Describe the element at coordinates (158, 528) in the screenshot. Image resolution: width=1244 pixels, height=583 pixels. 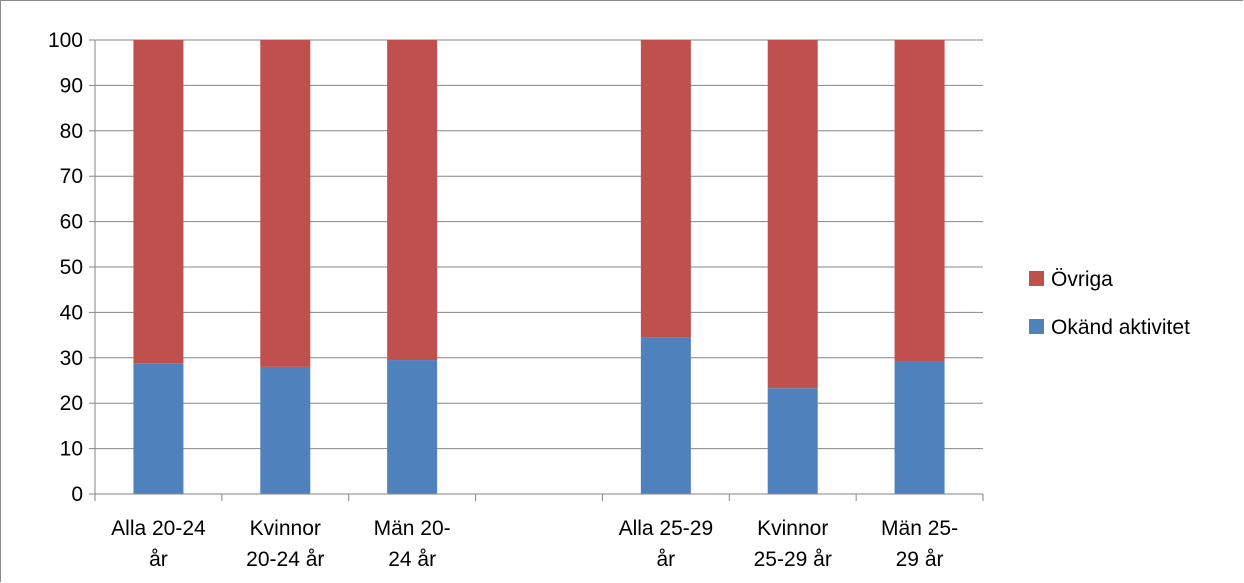
I see `x-category-label: Alla 20-24` at that location.